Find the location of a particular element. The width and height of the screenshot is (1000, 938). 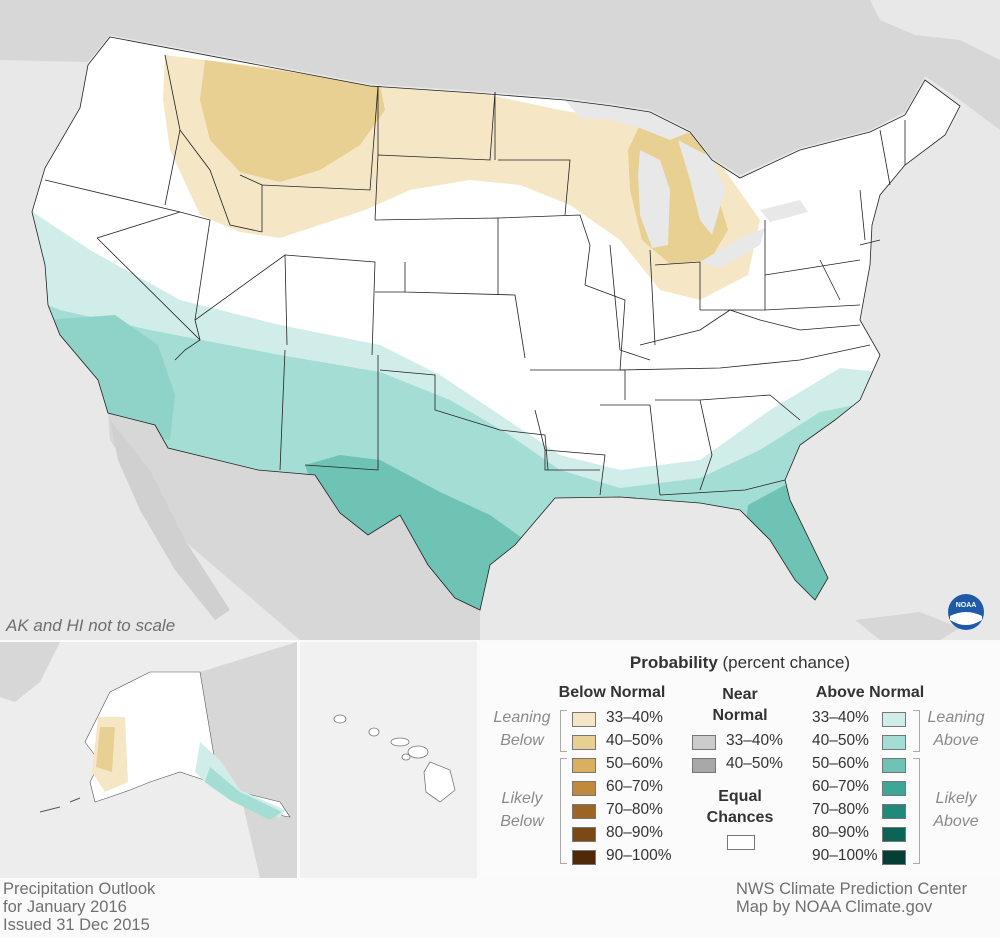

below-label-2: 50–60% is located at coordinates (634, 763).